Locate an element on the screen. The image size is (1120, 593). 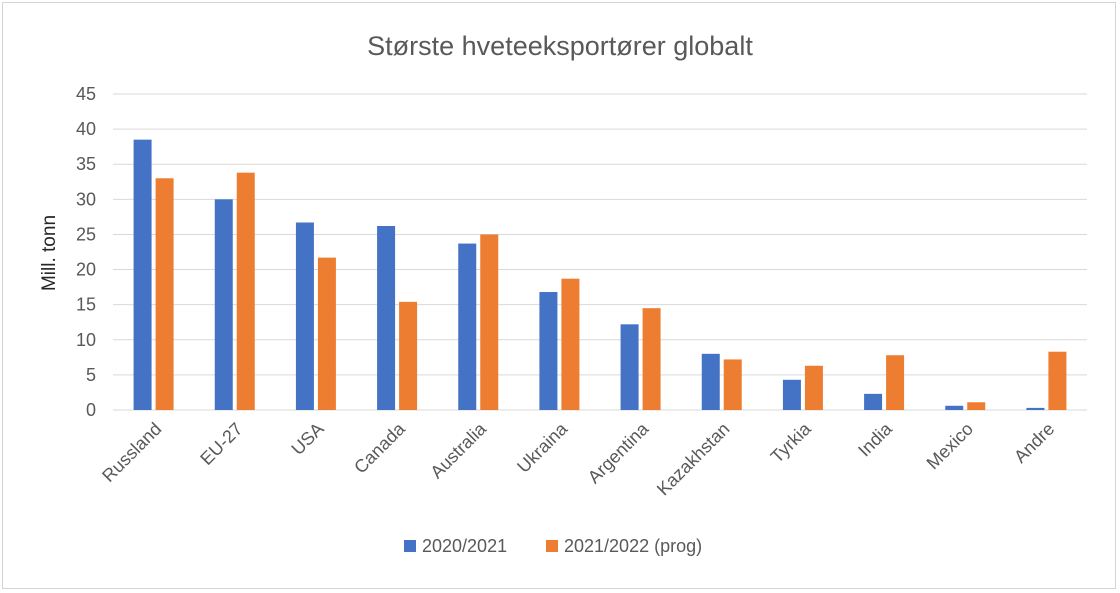
x-tick-label: Argentina is located at coordinates (618, 452).